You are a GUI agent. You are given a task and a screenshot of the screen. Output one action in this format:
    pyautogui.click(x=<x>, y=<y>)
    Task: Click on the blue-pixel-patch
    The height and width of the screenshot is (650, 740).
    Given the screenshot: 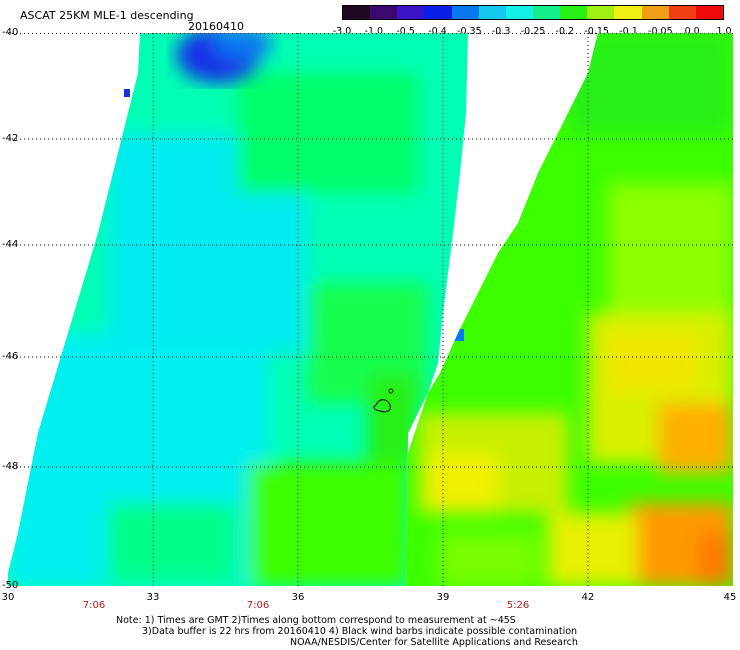 What is the action you would take?
    pyautogui.click(x=459, y=335)
    